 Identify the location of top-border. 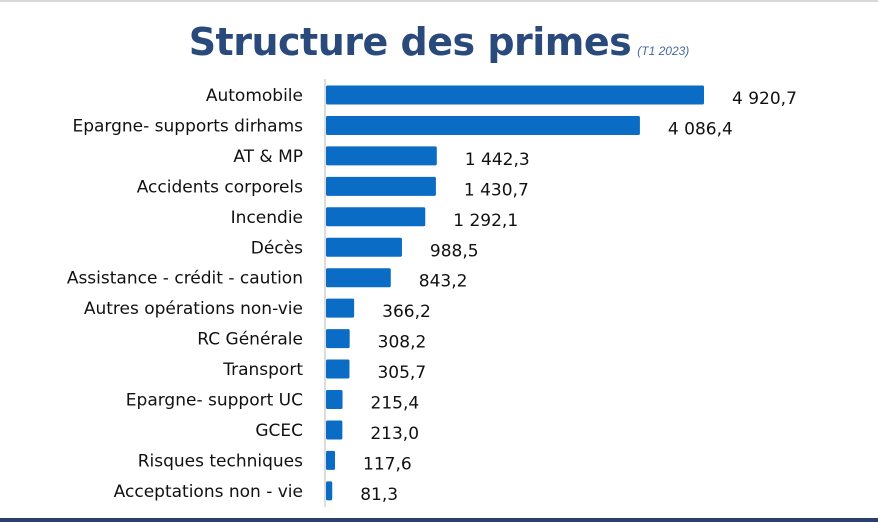
(439, 1).